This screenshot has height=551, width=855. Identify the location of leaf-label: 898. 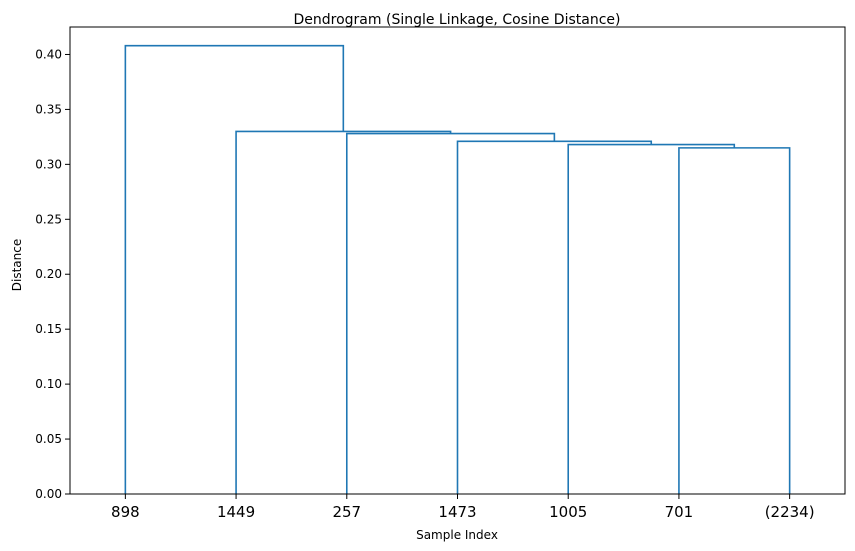
(125, 512).